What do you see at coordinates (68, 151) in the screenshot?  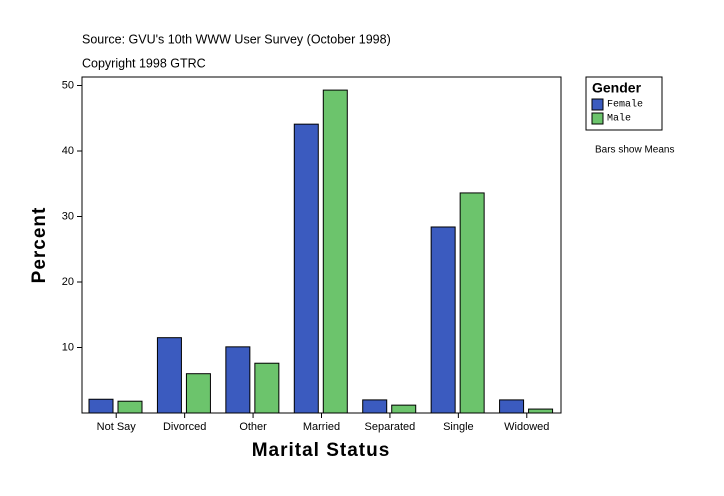 I see `y-tick-label: 40` at bounding box center [68, 151].